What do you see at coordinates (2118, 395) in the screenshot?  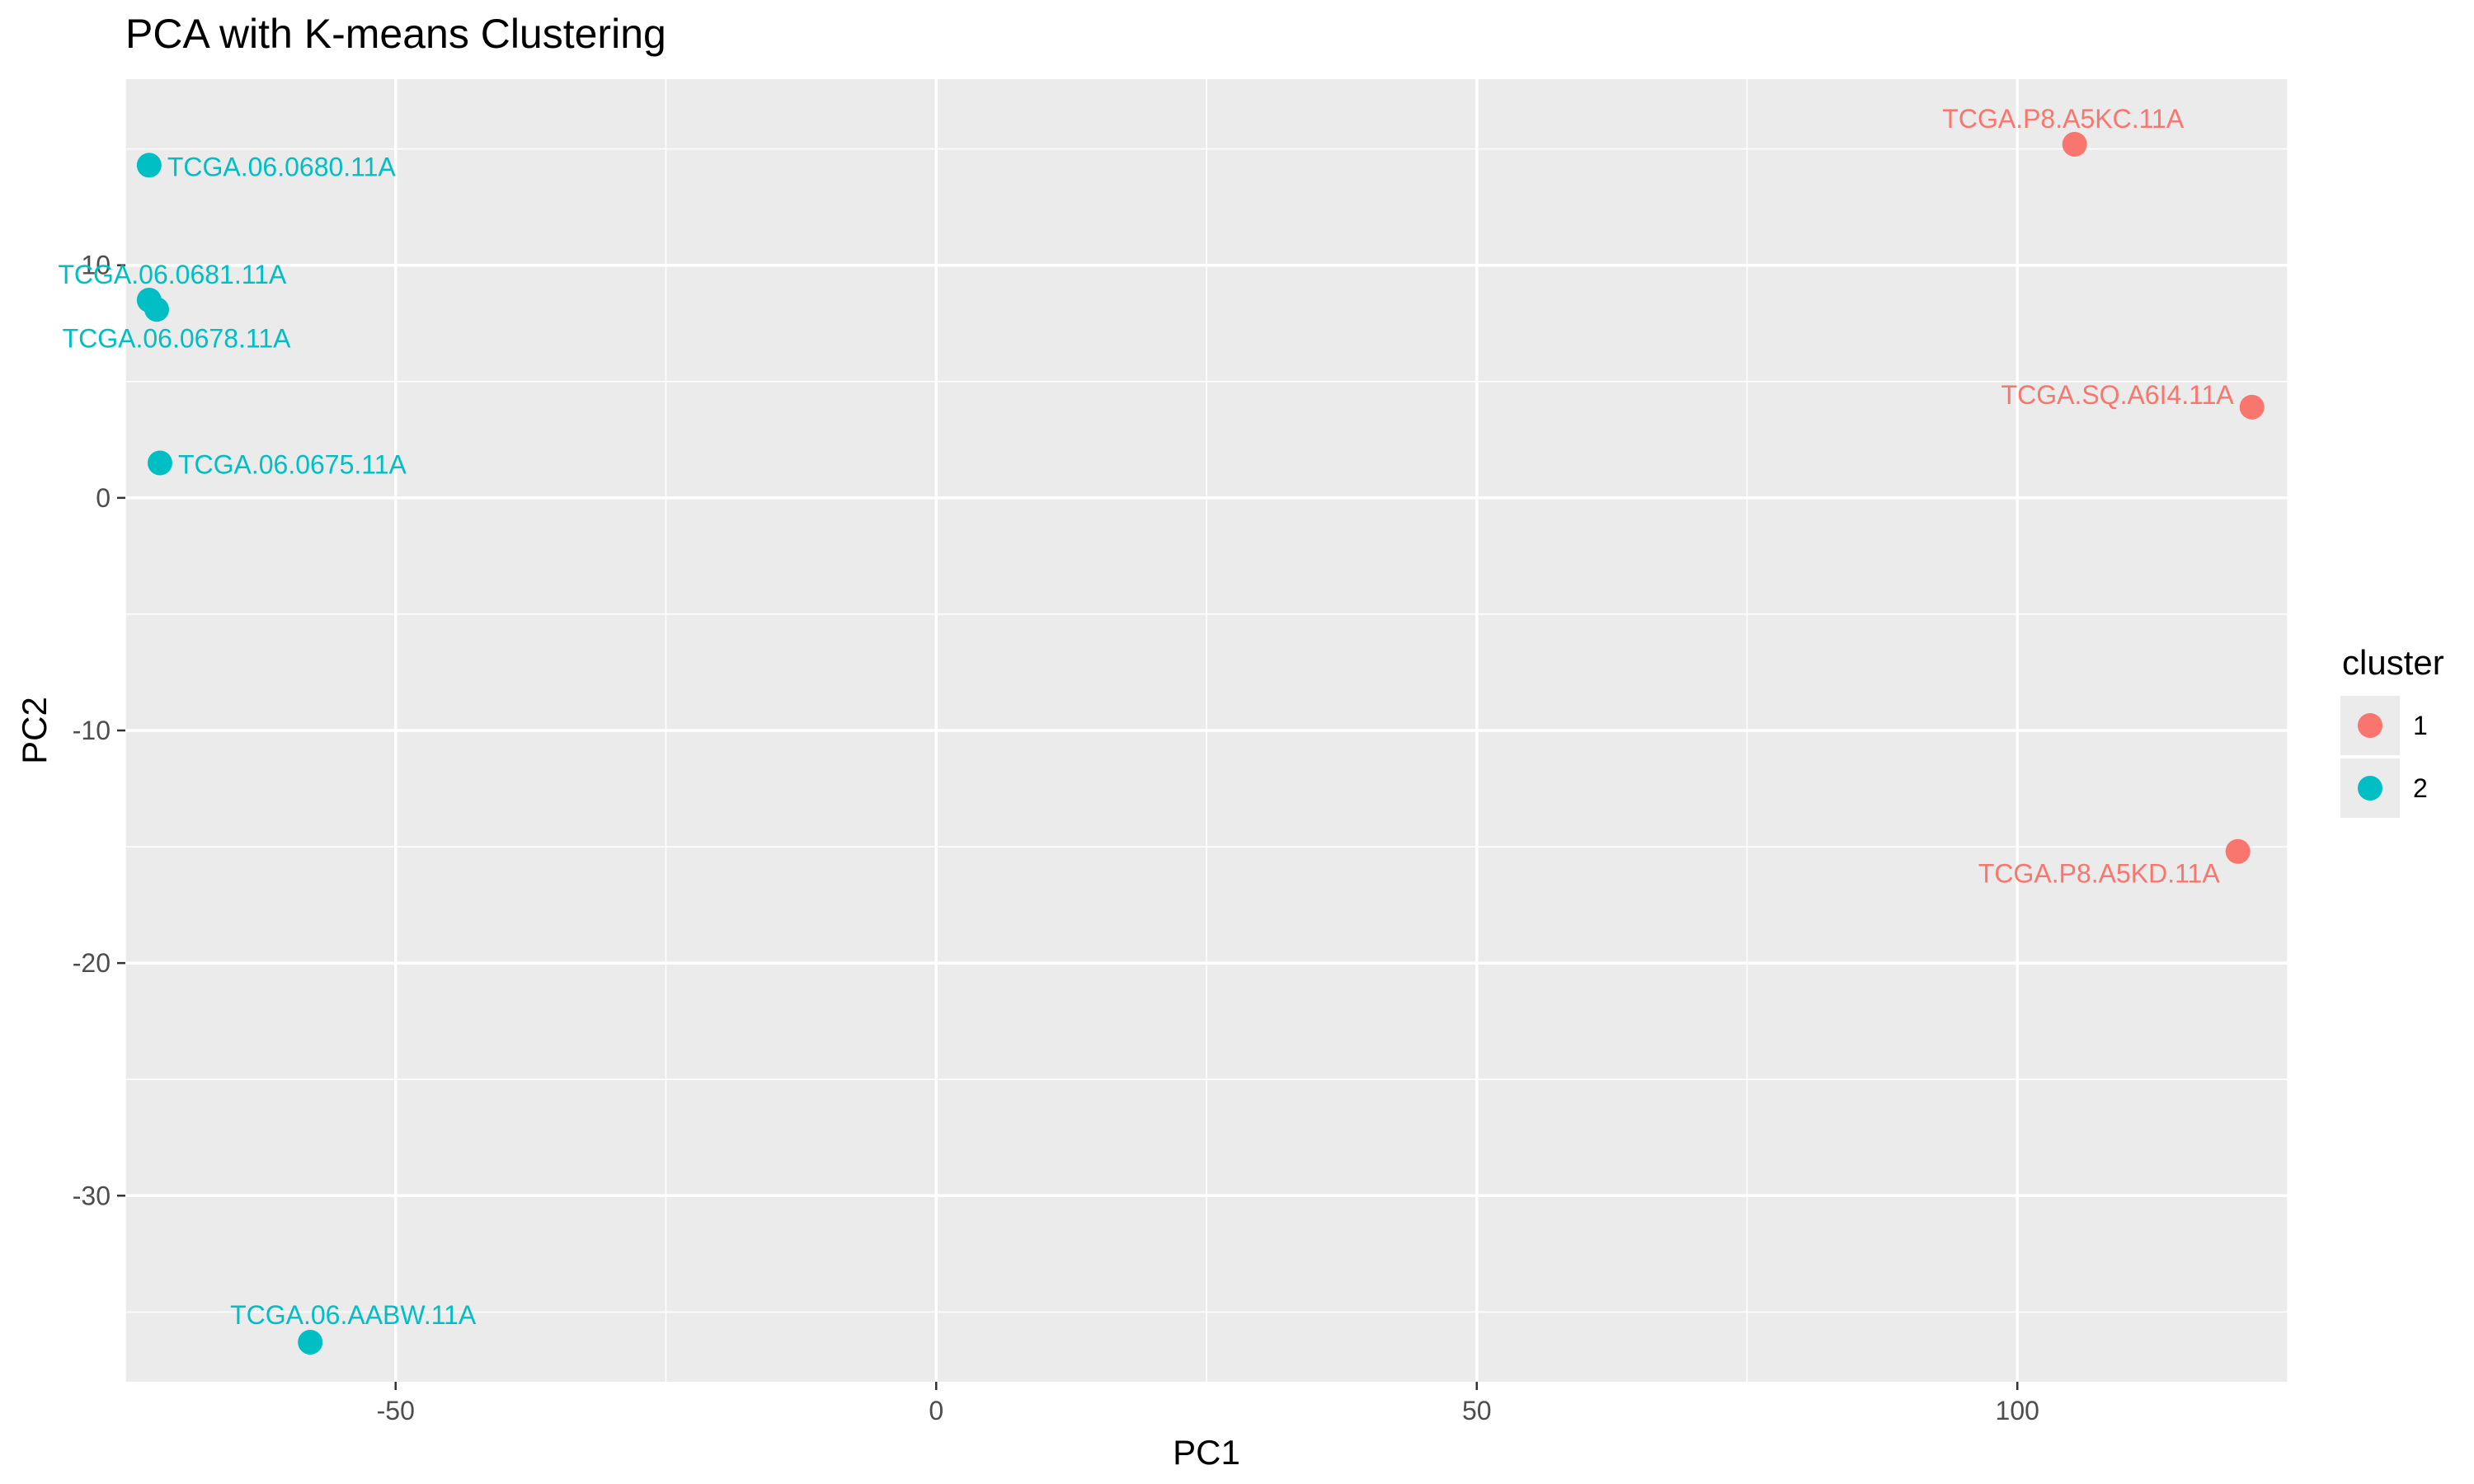 I see `point-label: TCGA.SQ.A6I4.11A` at bounding box center [2118, 395].